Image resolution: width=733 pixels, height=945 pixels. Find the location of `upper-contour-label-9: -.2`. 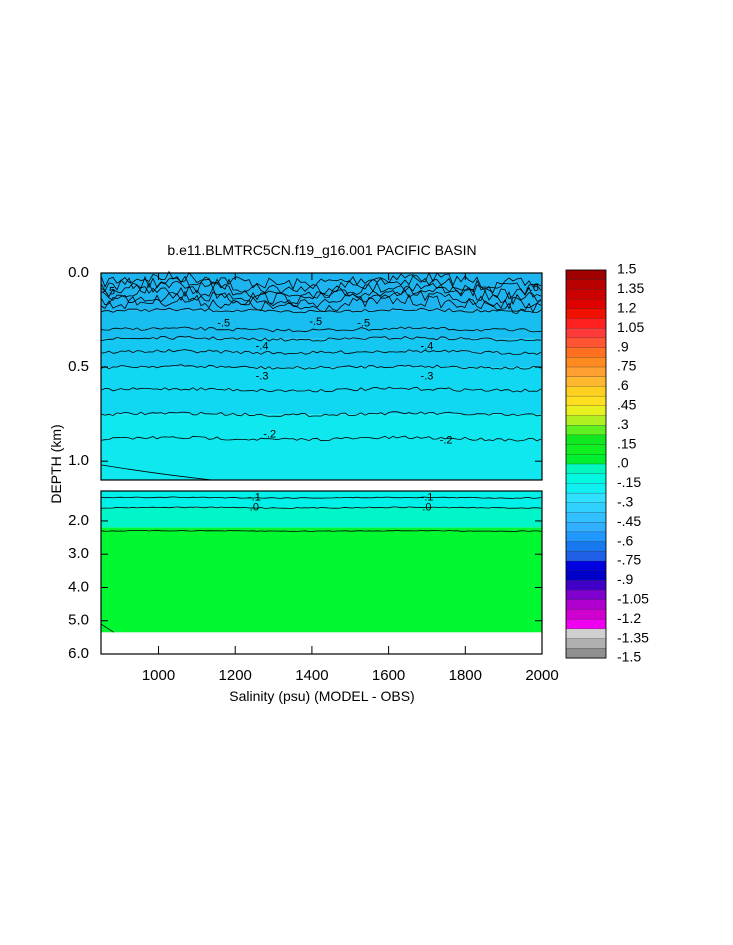

upper-contour-label-9: -.2 is located at coordinates (269, 435).